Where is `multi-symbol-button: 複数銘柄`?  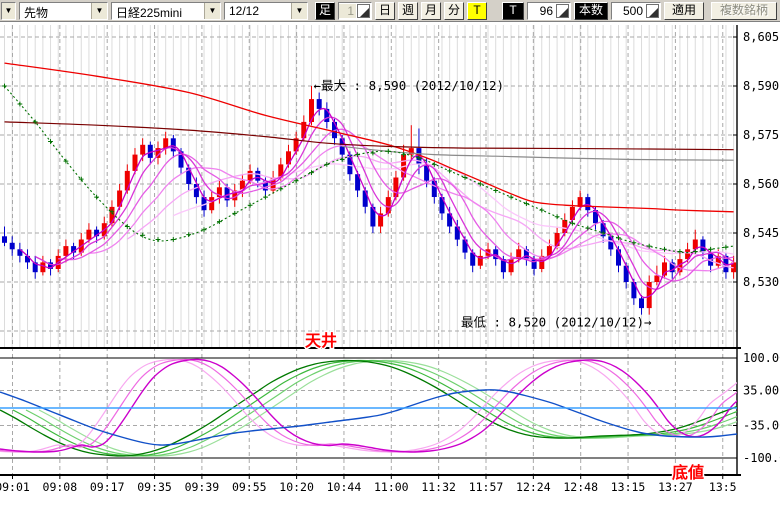
multi-symbol-button: 複数銘柄 is located at coordinates (743, 10).